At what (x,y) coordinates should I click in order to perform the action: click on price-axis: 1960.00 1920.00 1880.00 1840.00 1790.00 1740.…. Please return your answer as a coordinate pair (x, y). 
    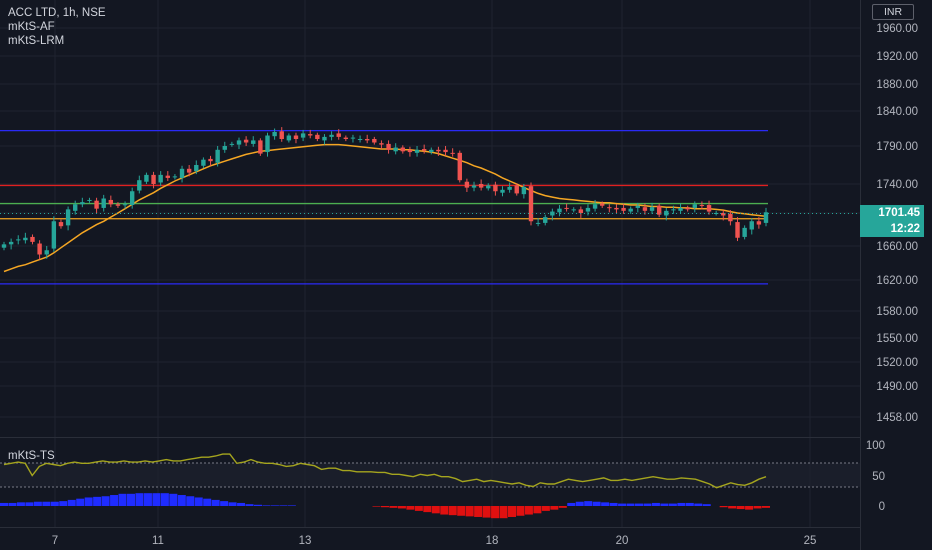
    Looking at the image, I should click on (897, 223).